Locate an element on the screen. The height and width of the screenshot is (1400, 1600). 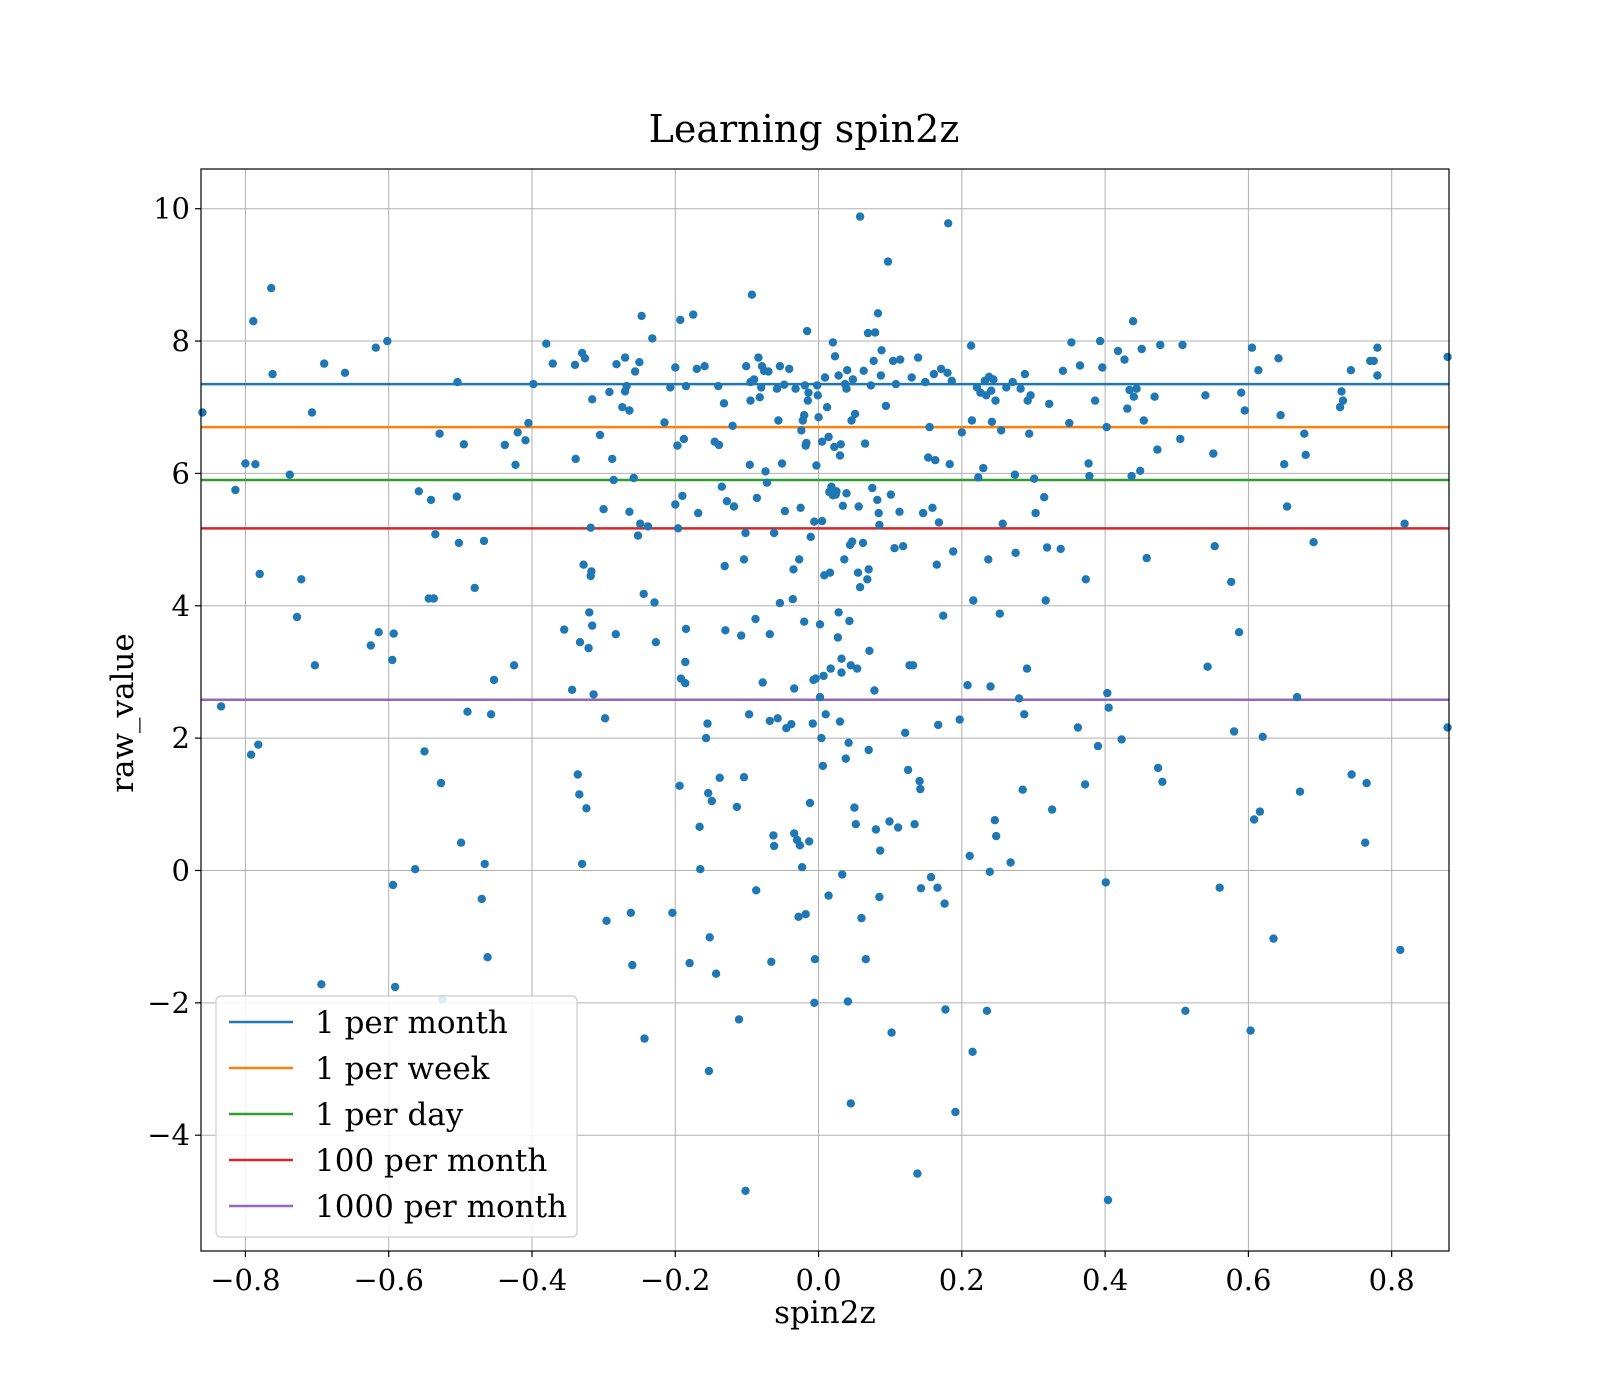
x-axis-ticks: −0.8 −0.6 −0.4 −0.2 0.0 0.2 0.4 0.6 0.8 is located at coordinates (812, 1274).